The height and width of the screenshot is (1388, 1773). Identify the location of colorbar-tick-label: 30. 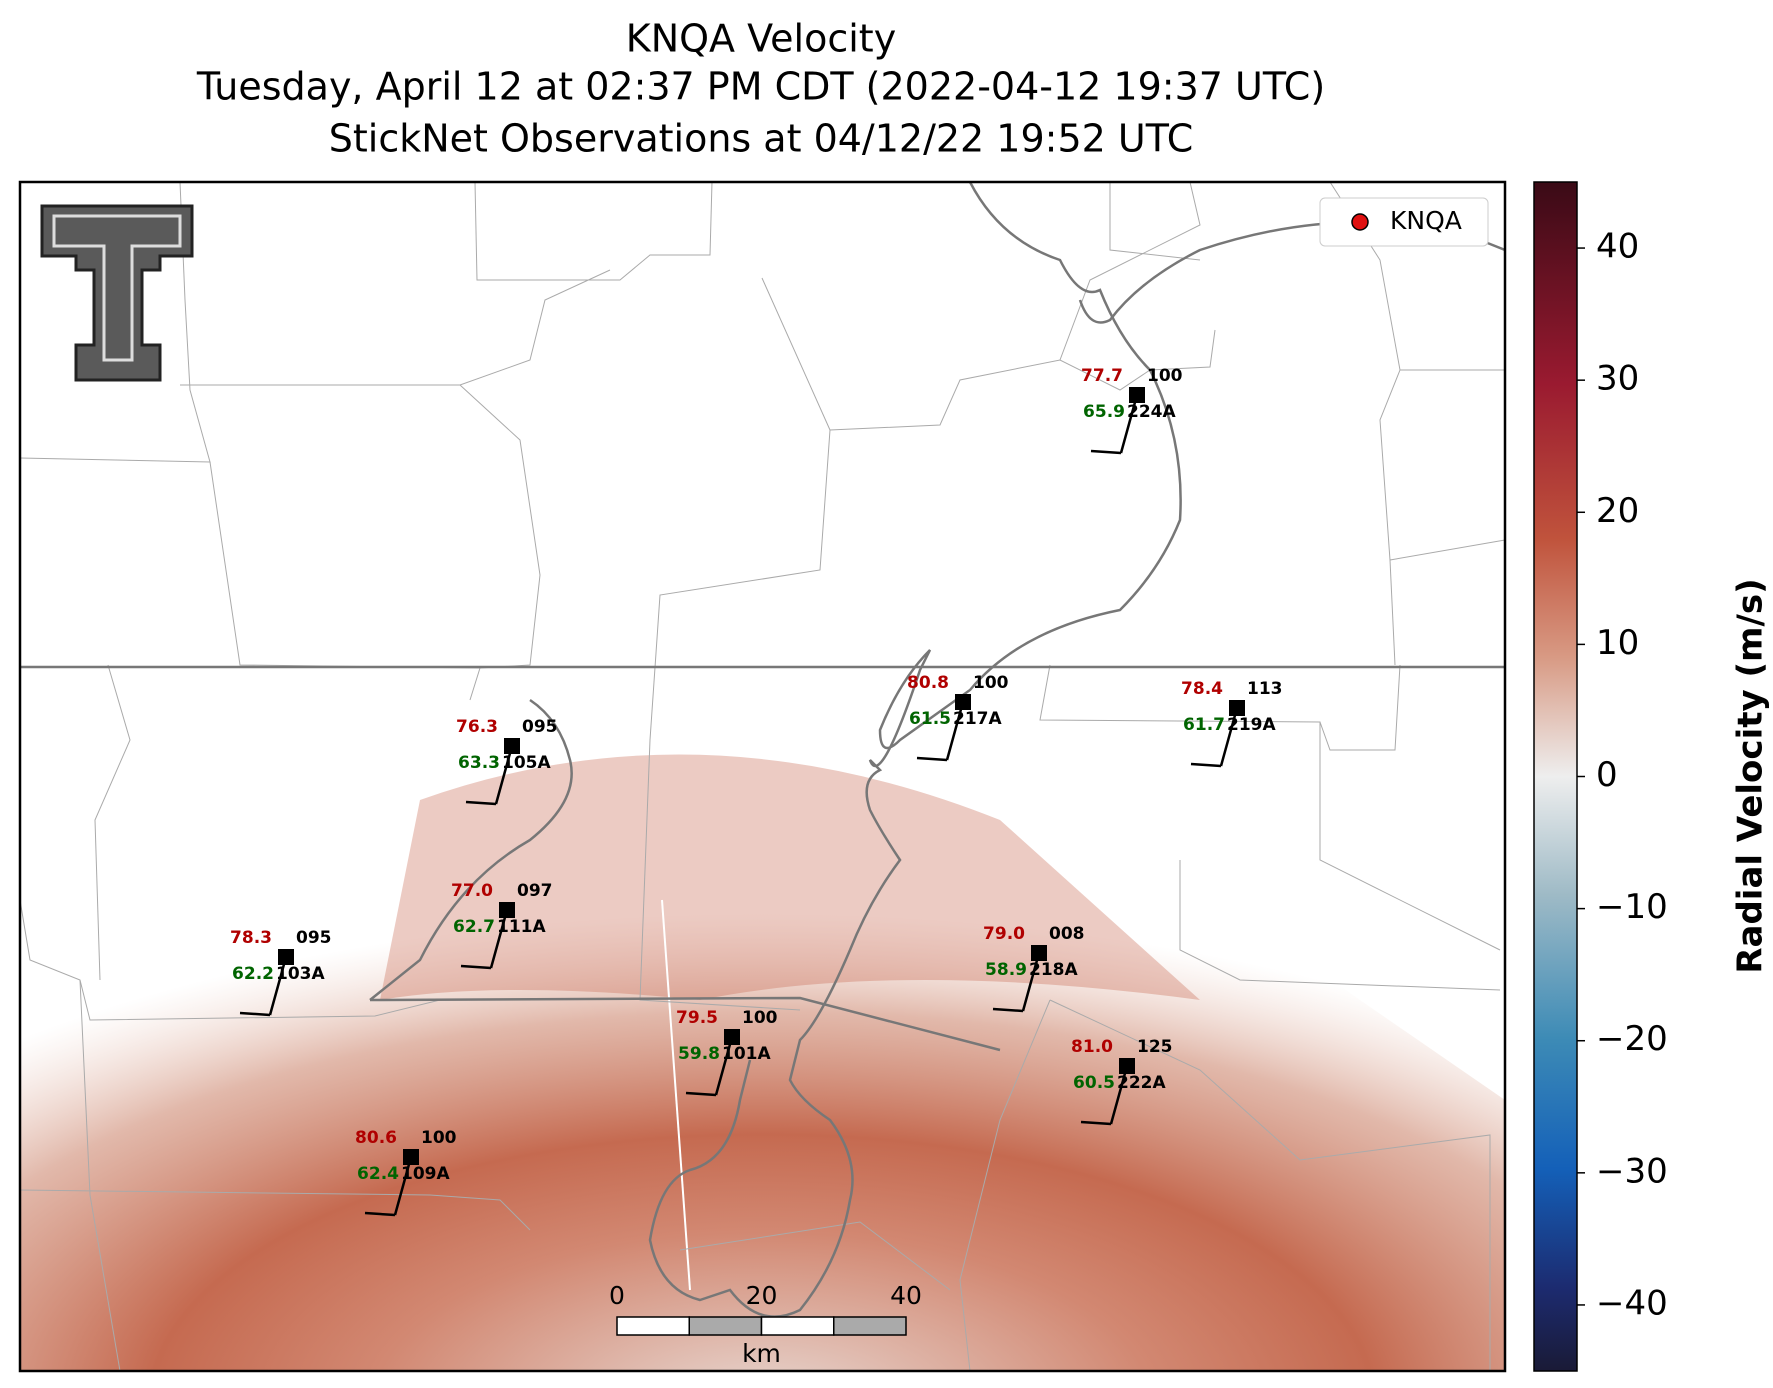
(1617, 379).